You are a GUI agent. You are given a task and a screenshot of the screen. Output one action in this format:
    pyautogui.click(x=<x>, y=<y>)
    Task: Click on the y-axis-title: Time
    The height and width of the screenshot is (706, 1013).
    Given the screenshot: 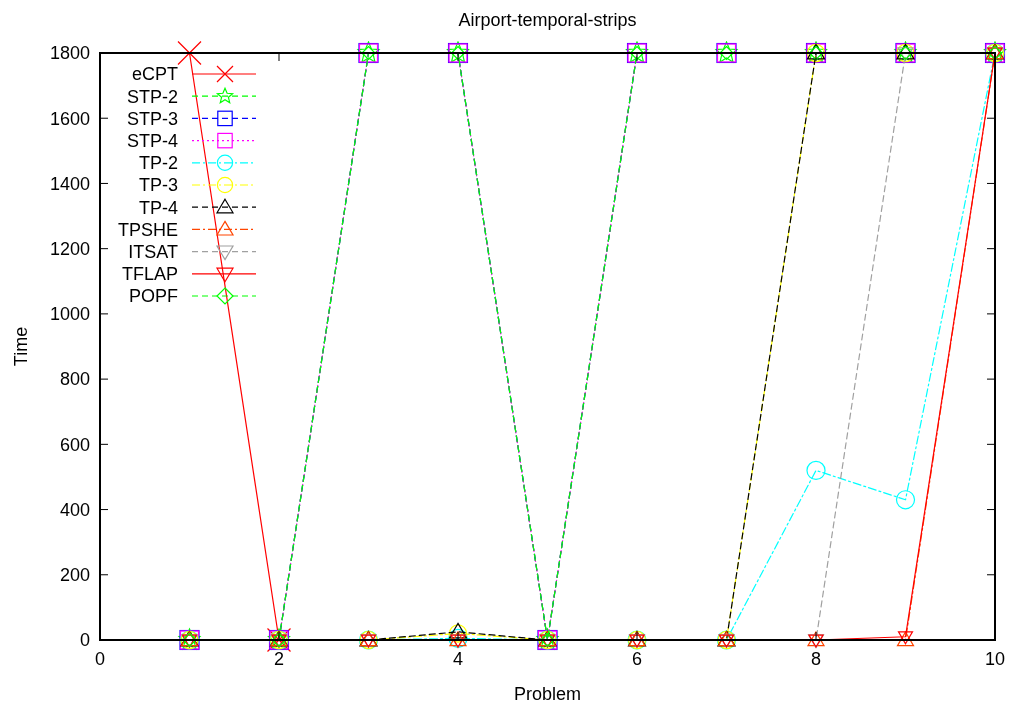 What is the action you would take?
    pyautogui.click(x=21, y=346)
    